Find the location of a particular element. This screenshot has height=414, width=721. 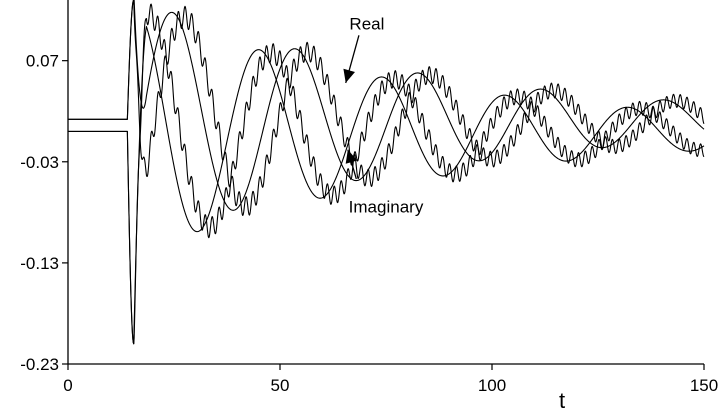

annotation-real-label: Real is located at coordinates (366, 23).